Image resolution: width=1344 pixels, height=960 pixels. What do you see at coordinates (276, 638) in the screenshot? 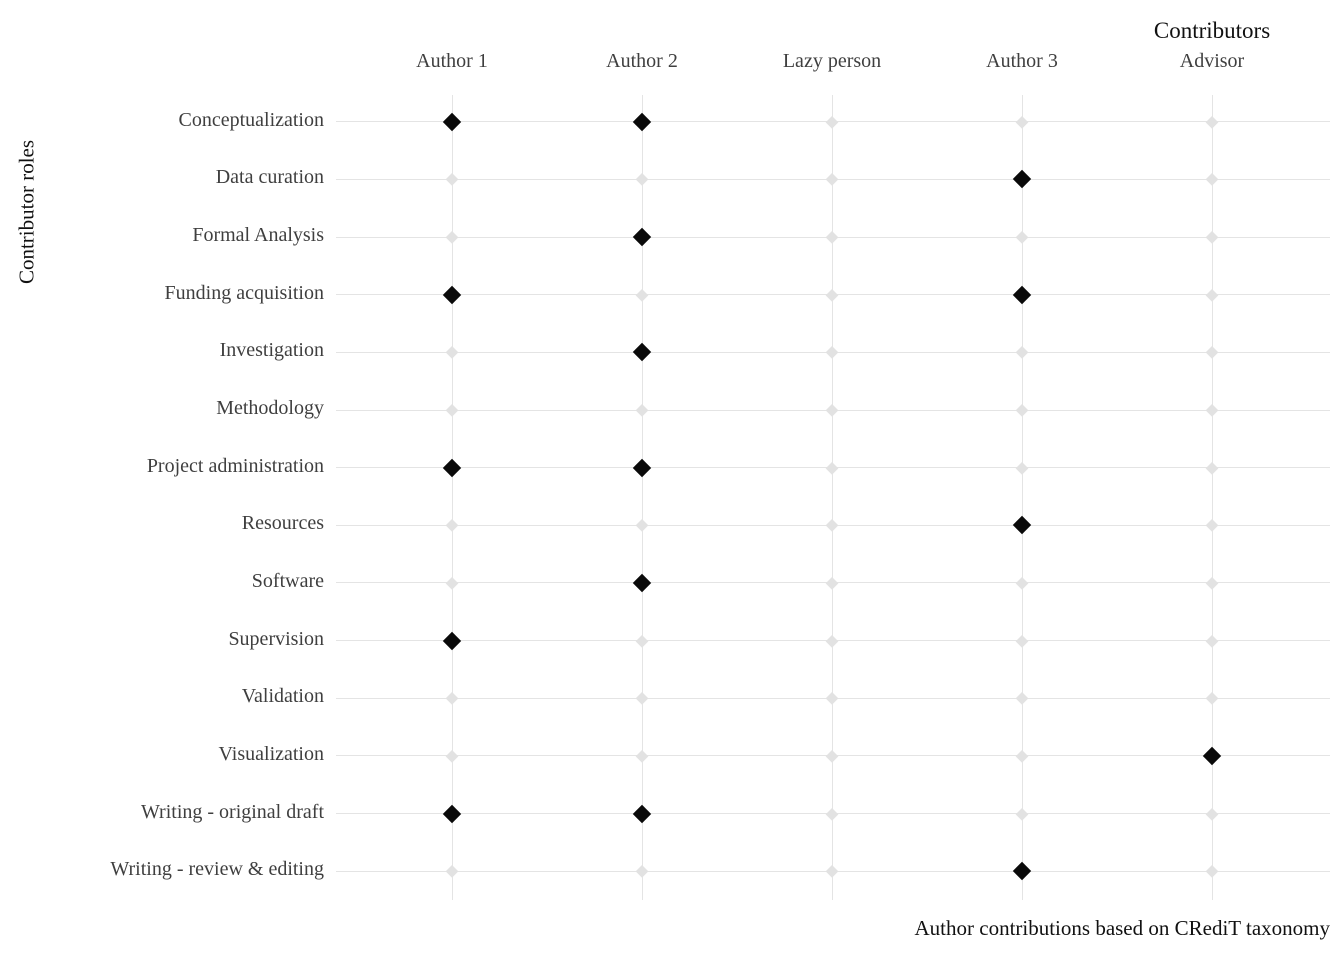
I see `row-label: Supervision` at bounding box center [276, 638].